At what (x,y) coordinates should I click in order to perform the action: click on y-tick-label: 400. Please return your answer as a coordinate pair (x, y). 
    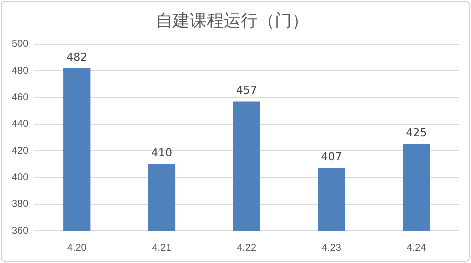
    Looking at the image, I should click on (21, 178).